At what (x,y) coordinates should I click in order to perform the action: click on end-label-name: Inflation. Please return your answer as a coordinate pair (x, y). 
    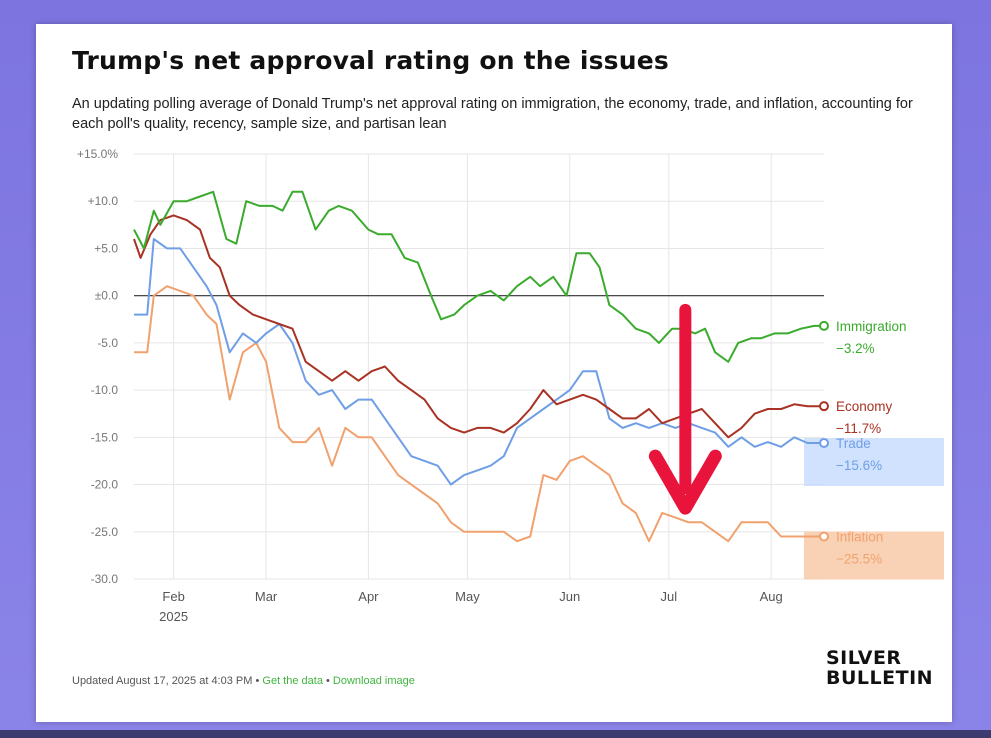
    Looking at the image, I should click on (859, 537).